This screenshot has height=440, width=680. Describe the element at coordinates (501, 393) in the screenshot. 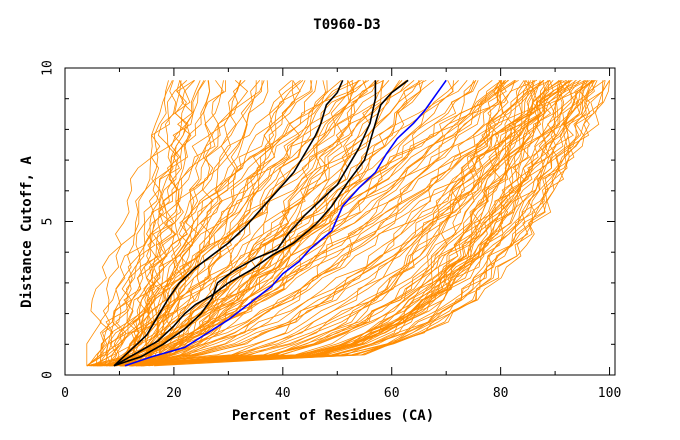

I see `x-tick-label: 80` at that location.